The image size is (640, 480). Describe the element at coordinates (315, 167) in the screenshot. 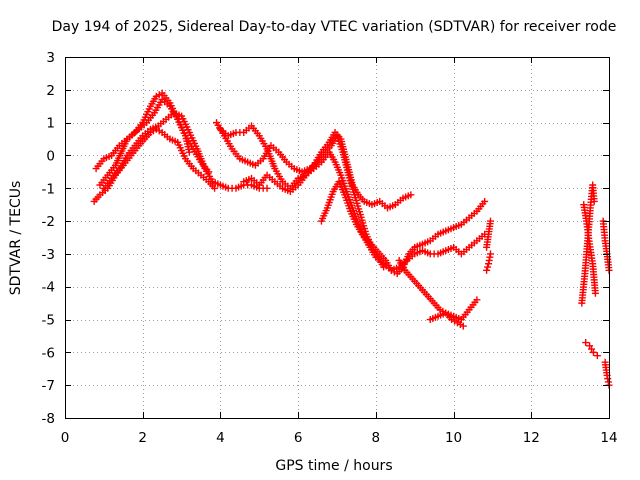

I see `series-arc-f` at that location.